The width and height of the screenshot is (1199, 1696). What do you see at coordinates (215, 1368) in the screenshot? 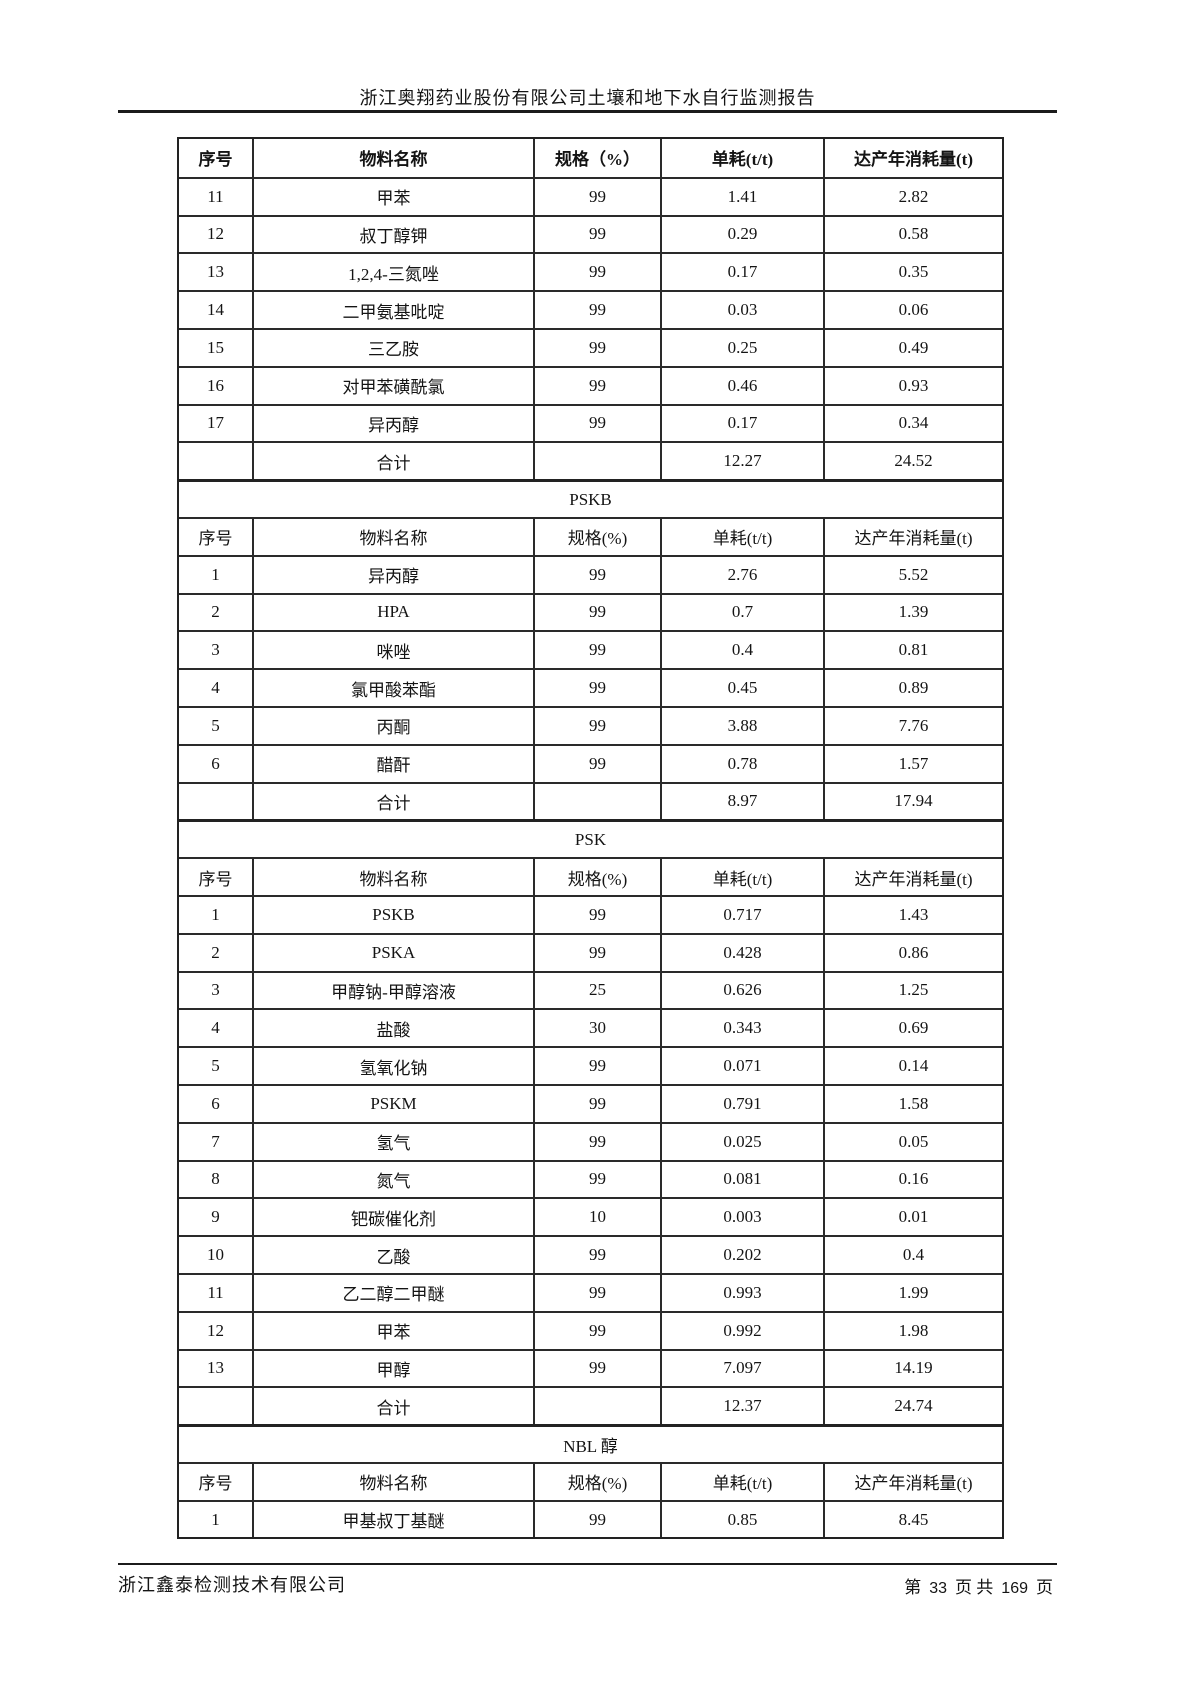
I see `table-cell: 13` at bounding box center [215, 1368].